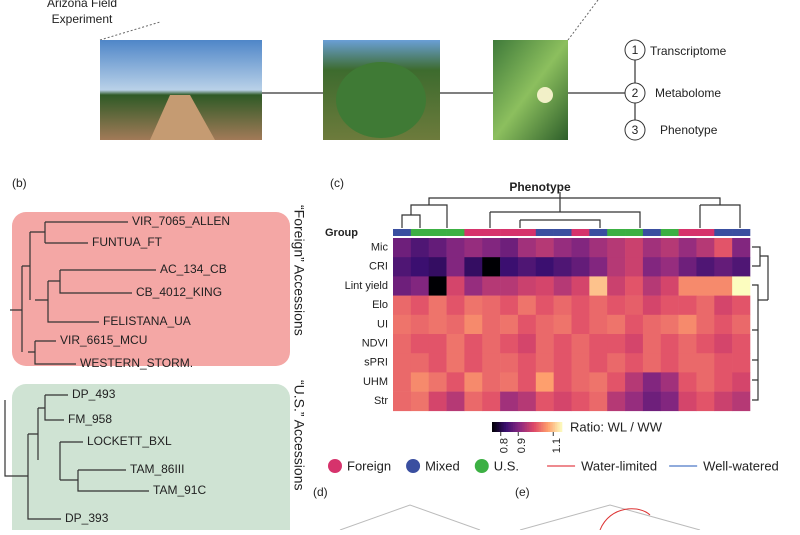 The image size is (800, 535). Describe the element at coordinates (193, 269) in the screenshot. I see `leaf-label: AC_134_CB` at that location.